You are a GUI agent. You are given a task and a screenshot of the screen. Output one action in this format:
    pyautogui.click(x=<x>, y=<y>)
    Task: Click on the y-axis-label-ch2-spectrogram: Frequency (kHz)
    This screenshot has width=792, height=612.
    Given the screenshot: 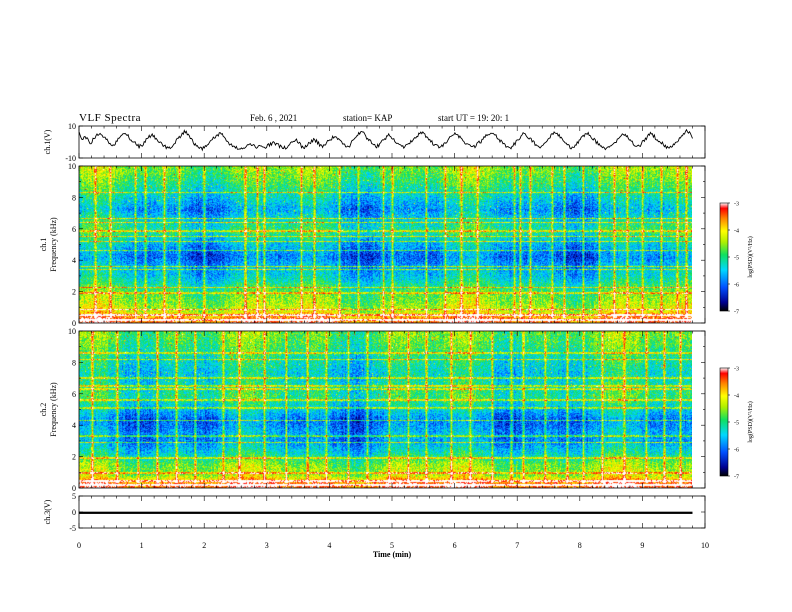 What is the action you would take?
    pyautogui.click(x=53, y=409)
    